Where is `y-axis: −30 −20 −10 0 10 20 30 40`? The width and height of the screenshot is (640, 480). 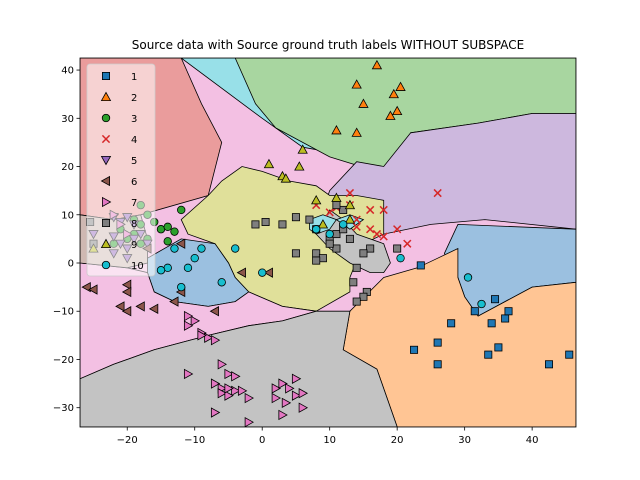 y-axis: −30 −20 −10 0 10 20 30 40 is located at coordinates (66, 240).